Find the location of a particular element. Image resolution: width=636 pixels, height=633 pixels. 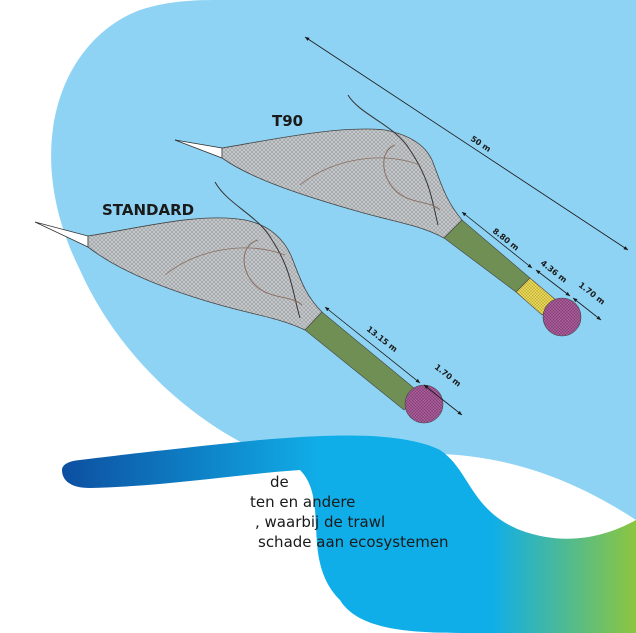

standard-codend-dimension-line is located at coordinates (443, 400).